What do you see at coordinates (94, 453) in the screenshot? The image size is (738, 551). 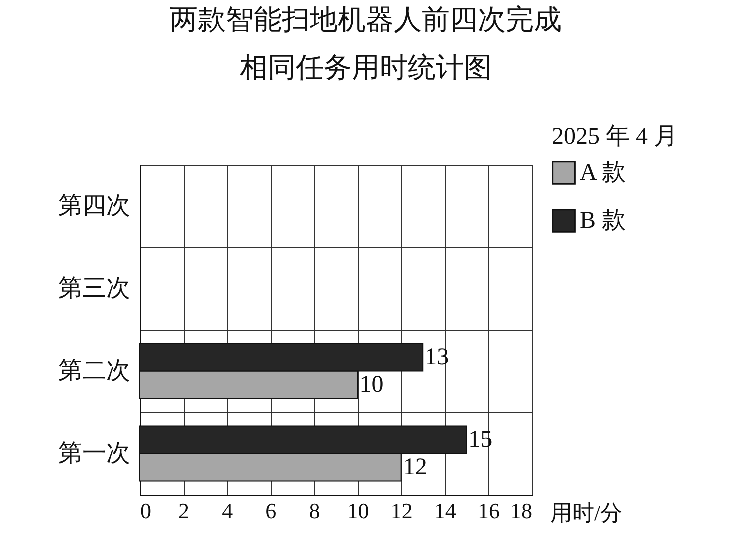 I see `y-tick-label: 第一次` at bounding box center [94, 453].